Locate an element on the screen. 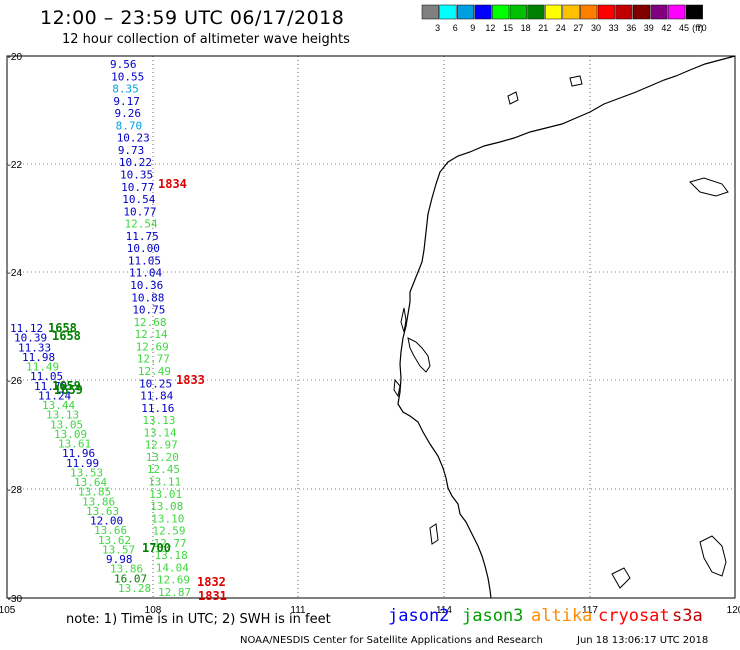  swh-value-track2: 11.96 is located at coordinates (78, 453).